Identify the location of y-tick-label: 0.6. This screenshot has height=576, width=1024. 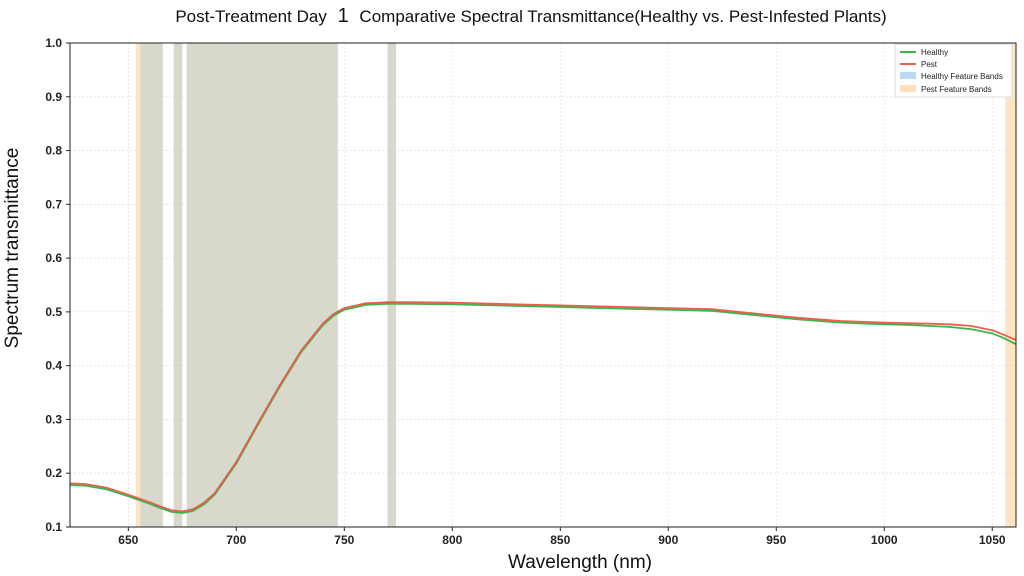
(53, 258).